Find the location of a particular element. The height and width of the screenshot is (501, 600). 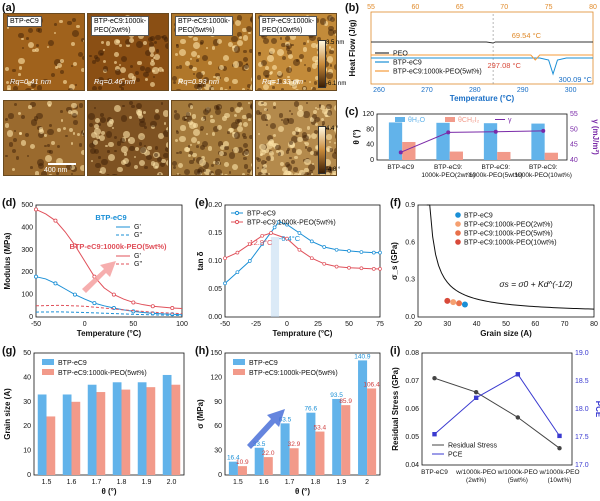

legend-label: θCH₂I₂ is located at coordinates (469, 120).